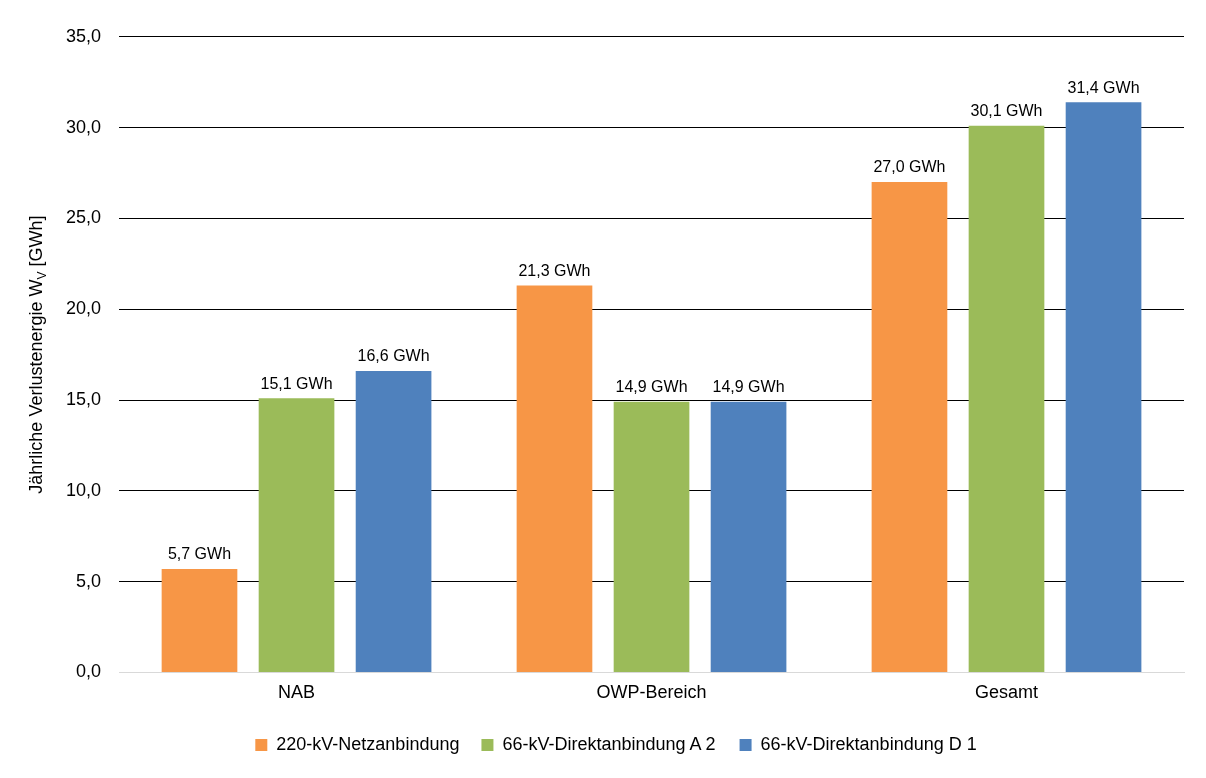  Describe the element at coordinates (554, 270) in the screenshot. I see `data-label: 21,3 GWh` at that location.